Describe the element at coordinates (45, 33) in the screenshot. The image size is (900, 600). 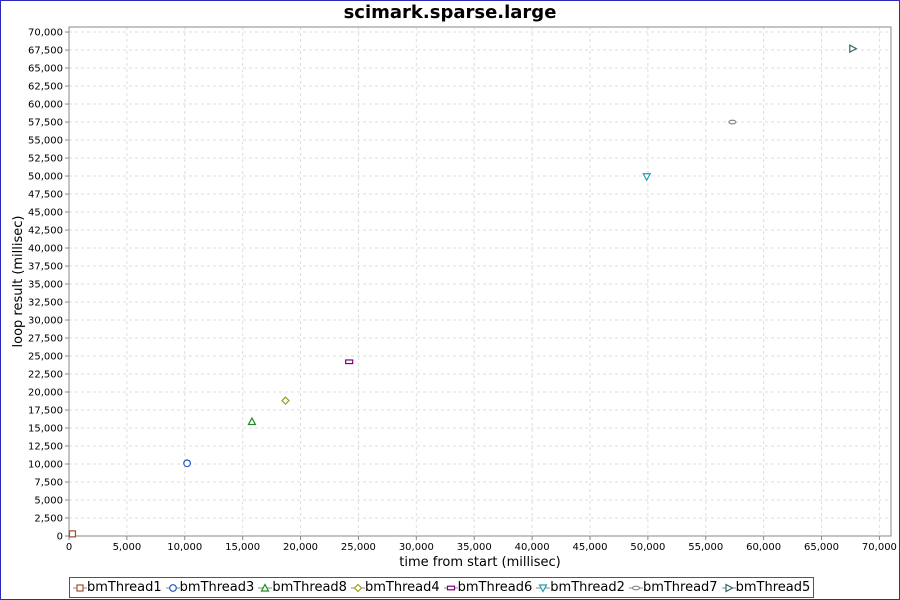
I see `y-tick-label: 70,000` at that location.